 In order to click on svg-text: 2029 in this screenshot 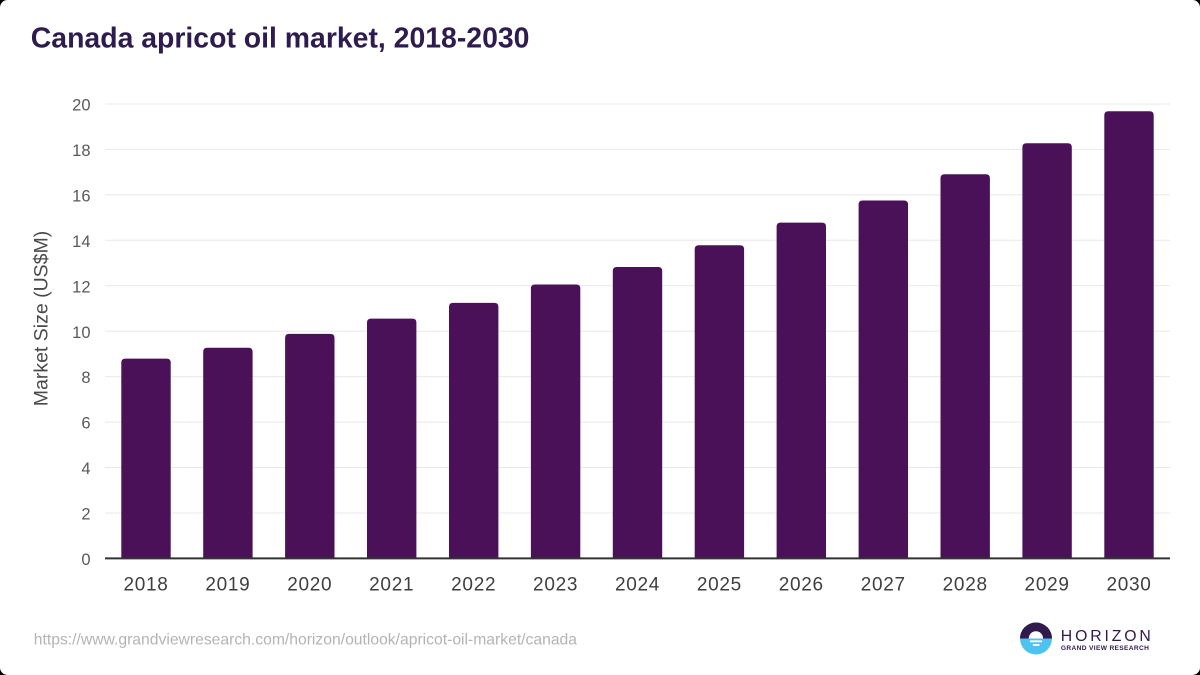, I will do `click(1047, 585)`.